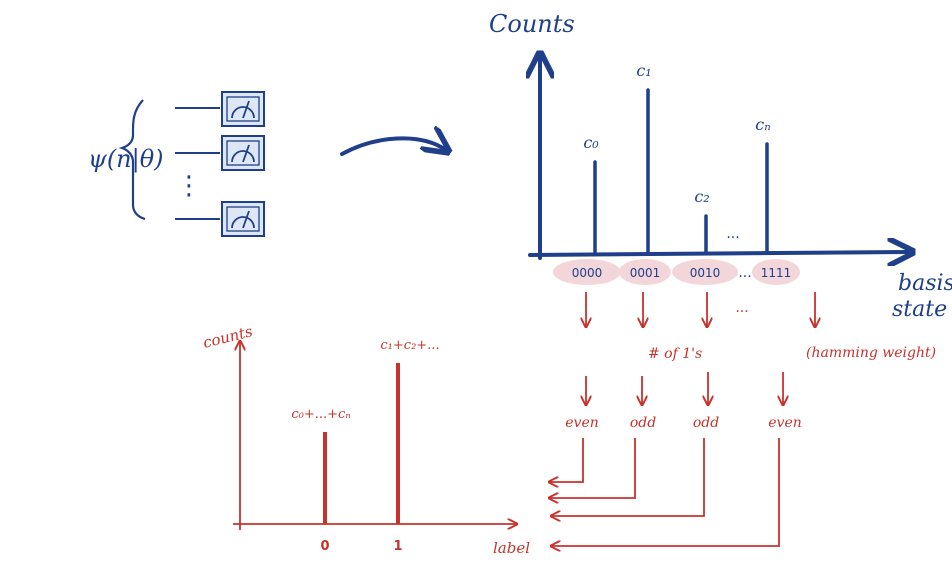 This screenshot has width=952, height=563. Describe the element at coordinates (591, 142) in the screenshot. I see `top-bar-label: c₀` at that location.